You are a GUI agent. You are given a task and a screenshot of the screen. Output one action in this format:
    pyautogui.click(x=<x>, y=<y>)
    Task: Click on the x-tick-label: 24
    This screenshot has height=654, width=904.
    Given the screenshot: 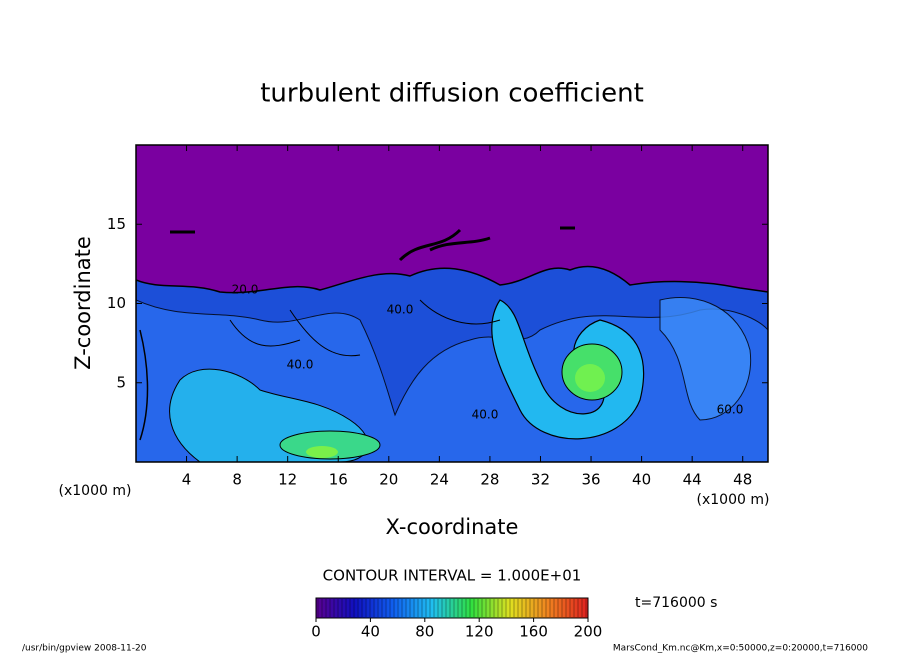 What is the action you would take?
    pyautogui.click(x=439, y=480)
    